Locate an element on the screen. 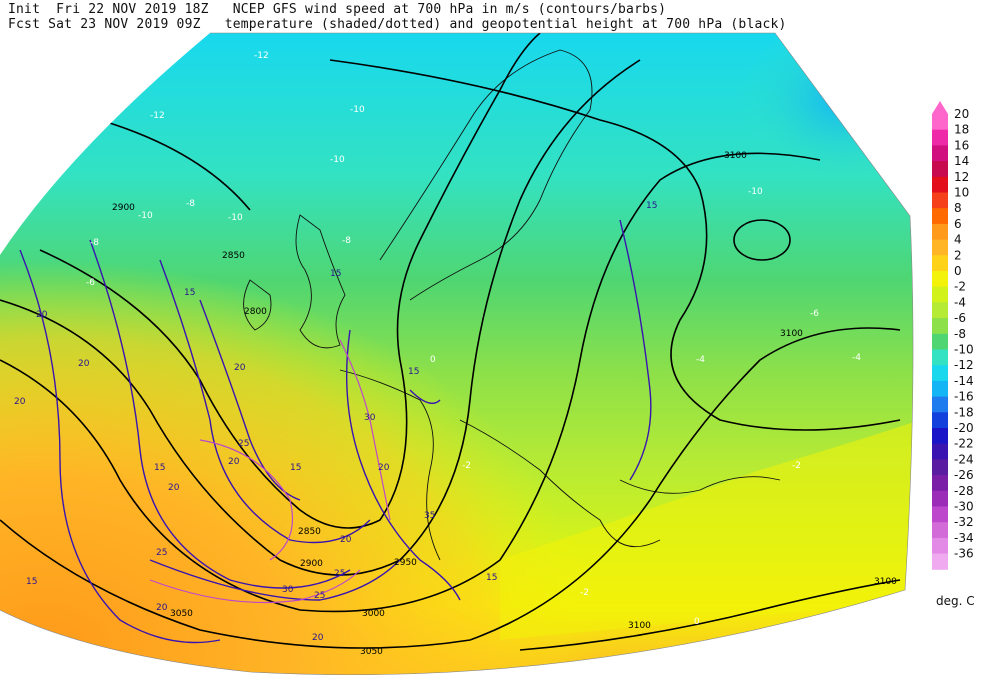 The width and height of the screenshot is (1000, 680). colorbar-tick-label: -14 is located at coordinates (964, 381).